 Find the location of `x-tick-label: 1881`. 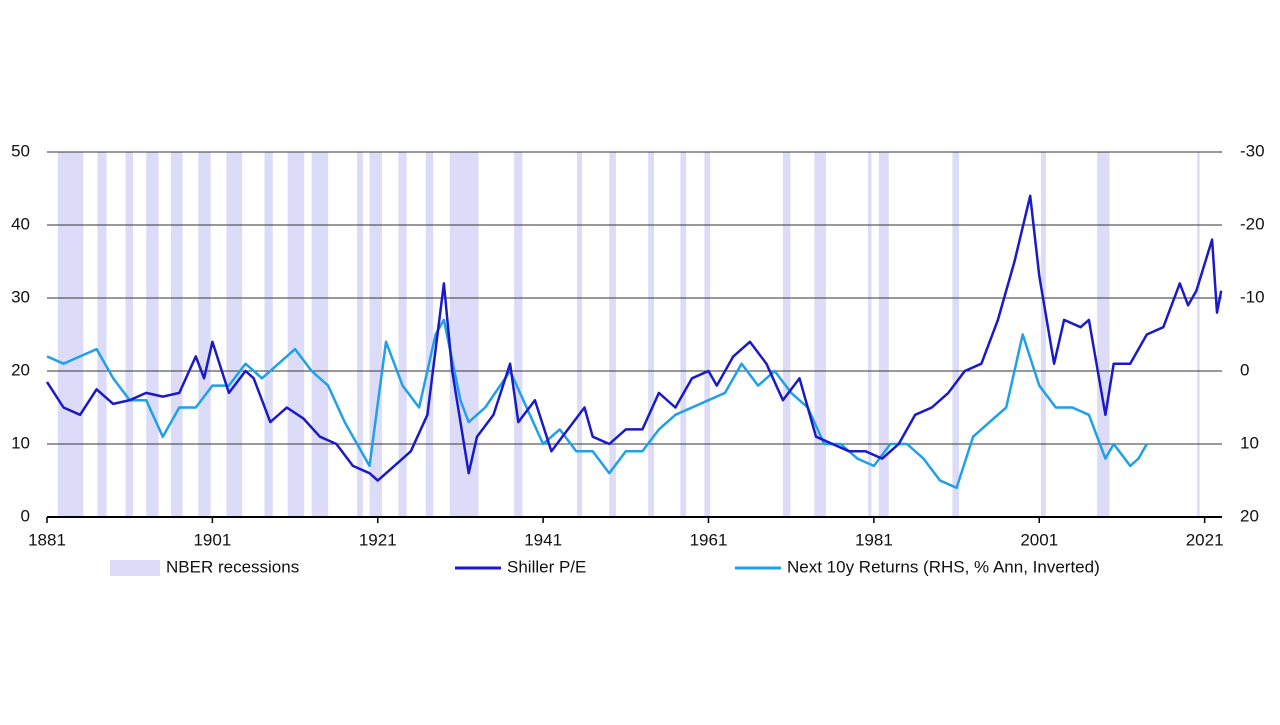

x-tick-label: 1881 is located at coordinates (47, 539).